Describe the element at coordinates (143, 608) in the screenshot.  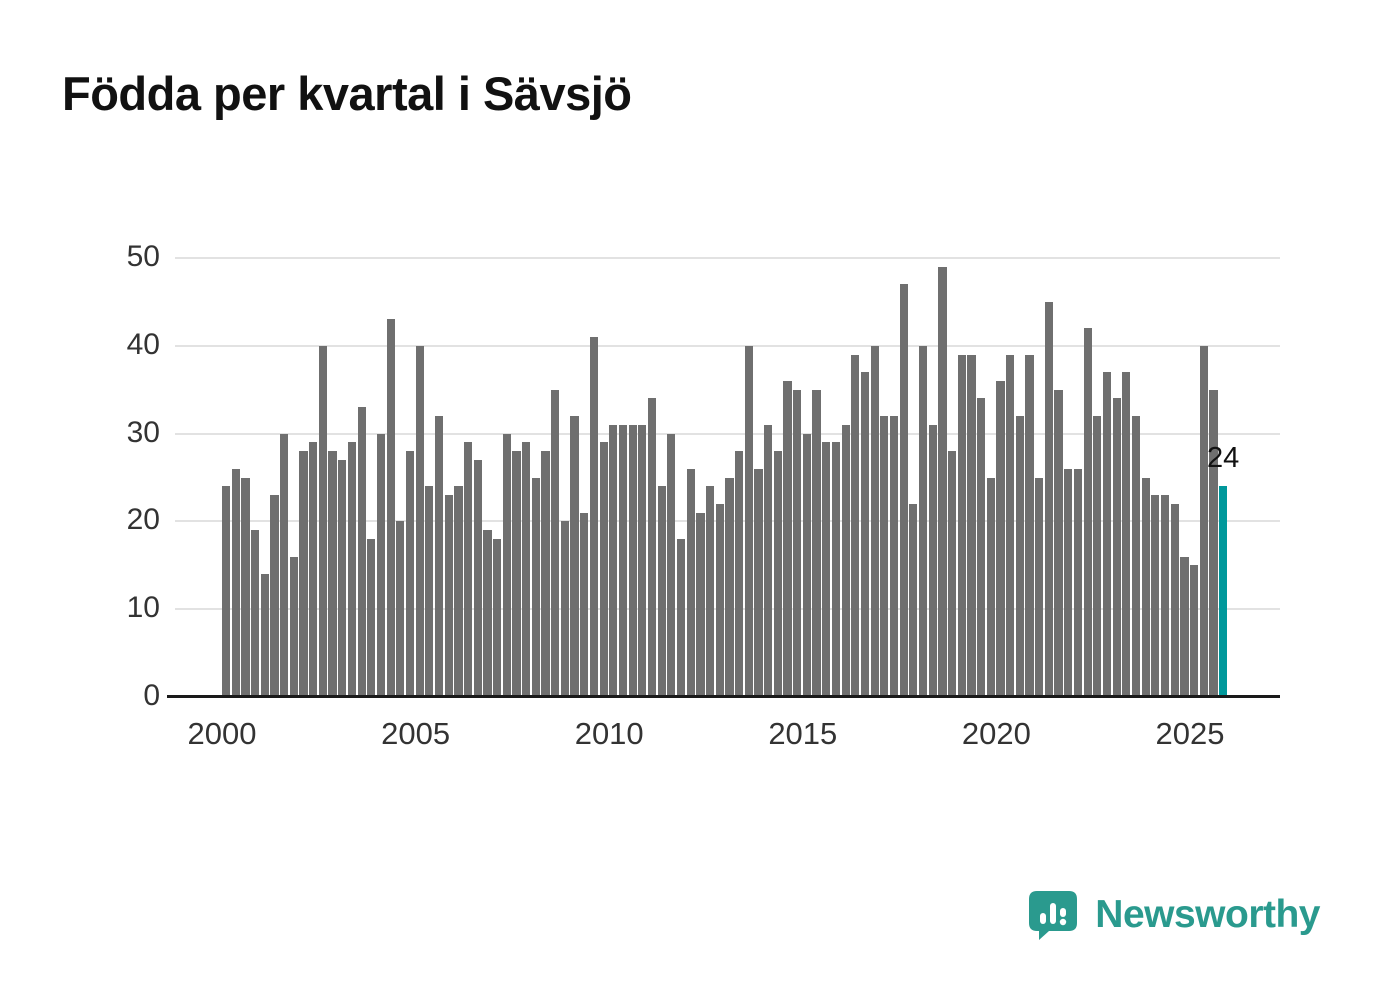
I see `y-tick-label: 10` at that location.